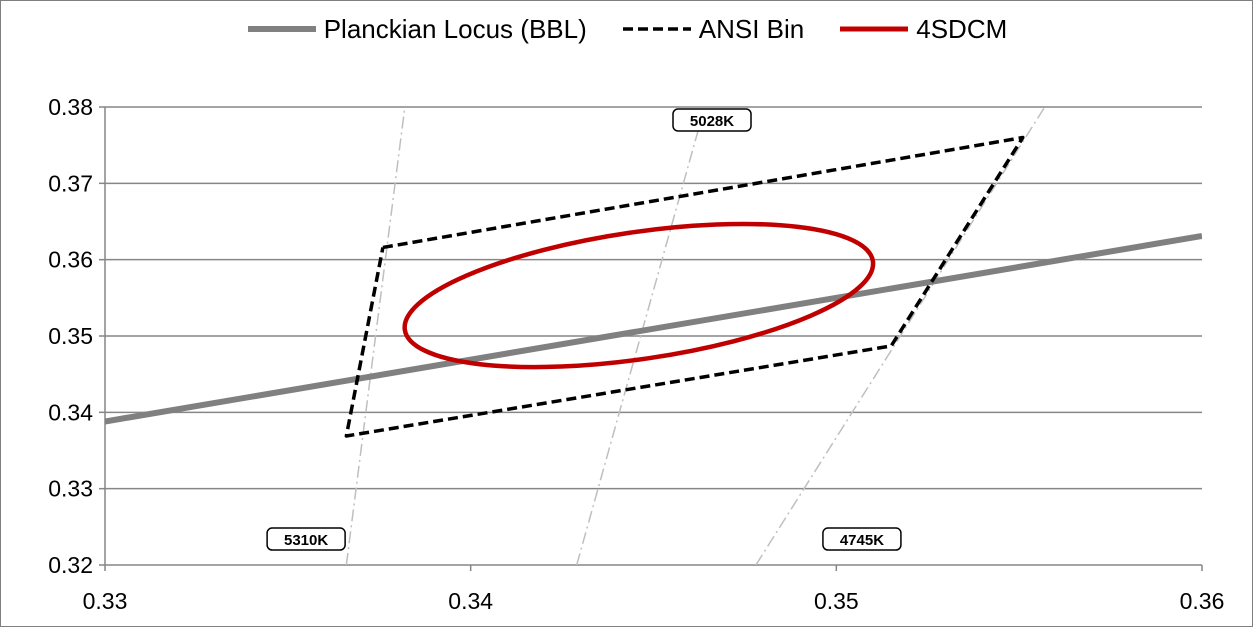 The image size is (1253, 627). I want to click on isotherm-label-box-5028K, so click(712, 120).